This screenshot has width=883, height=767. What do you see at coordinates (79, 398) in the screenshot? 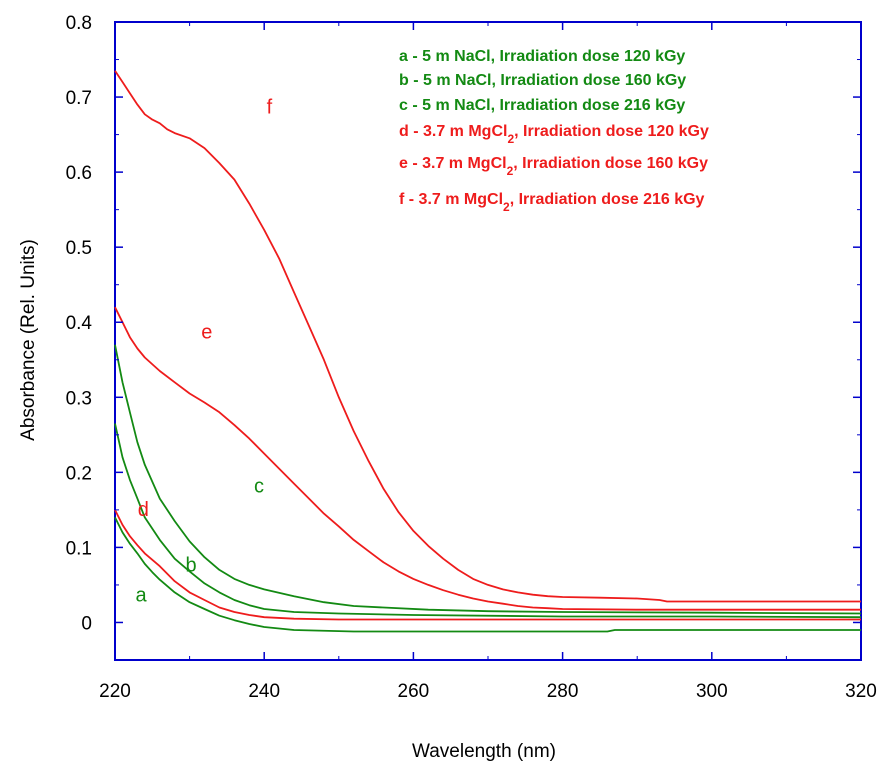
I see `y-tick-label: 0.3` at bounding box center [79, 398].